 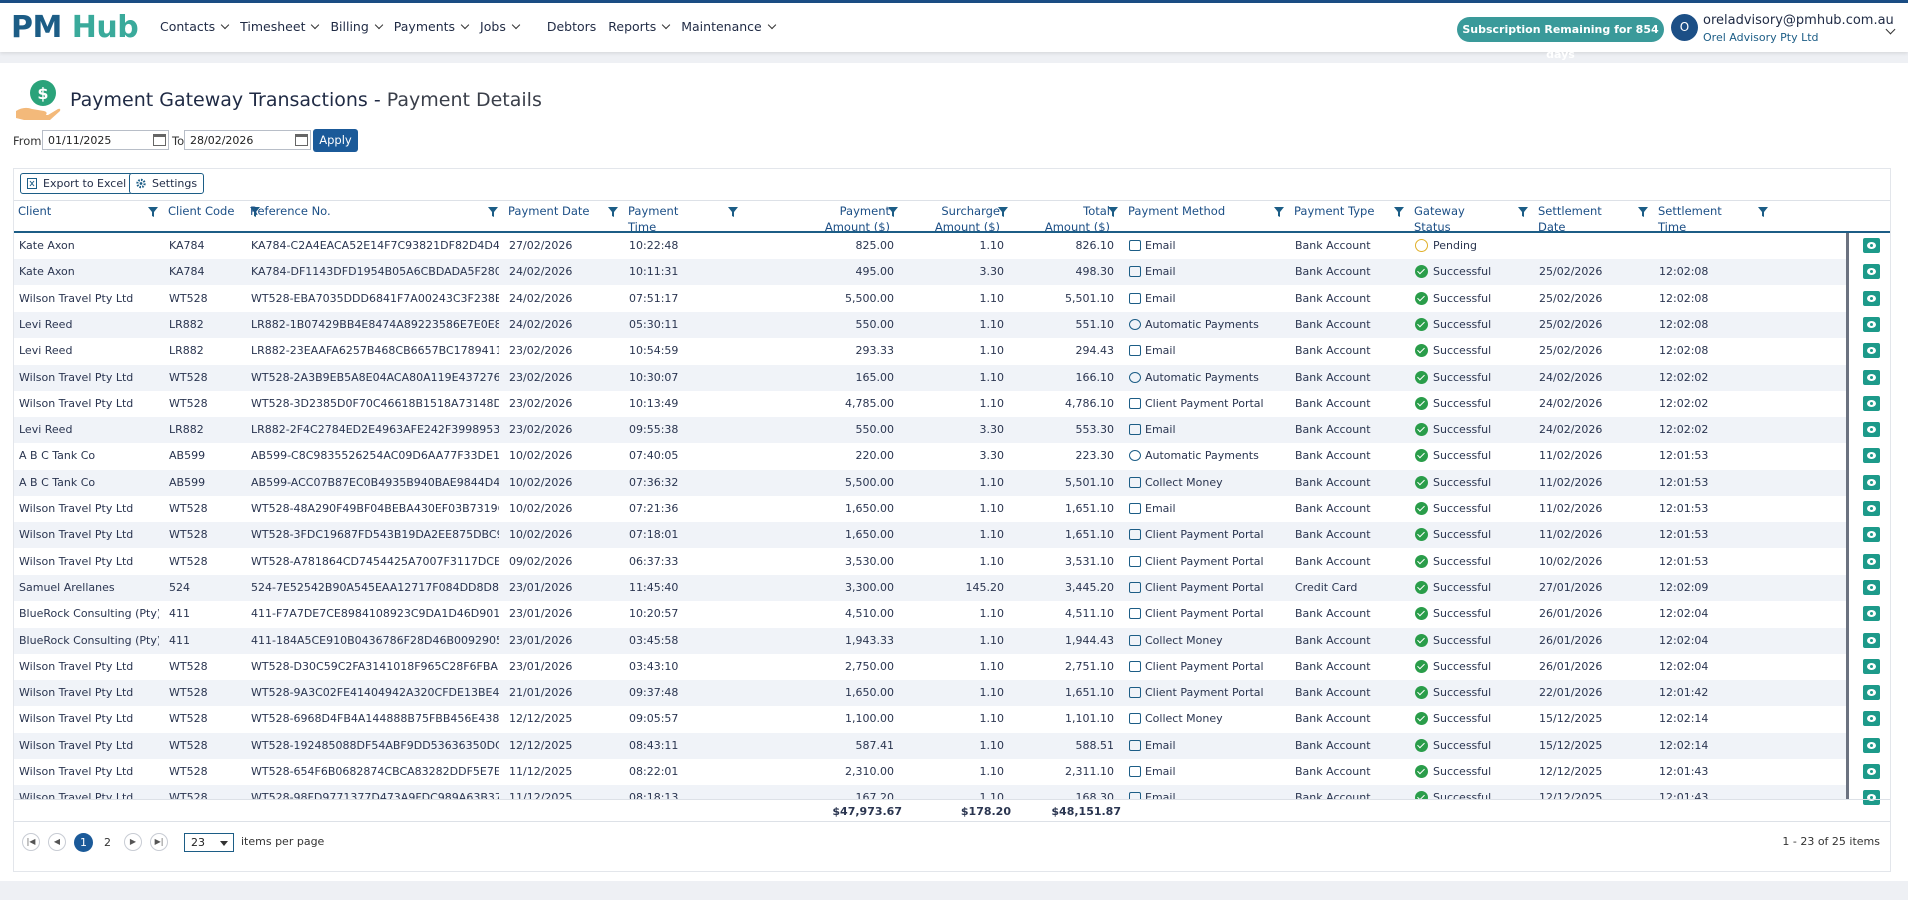 I want to click on column-header-settlement-time: Settlement Time, so click(x=1709, y=217).